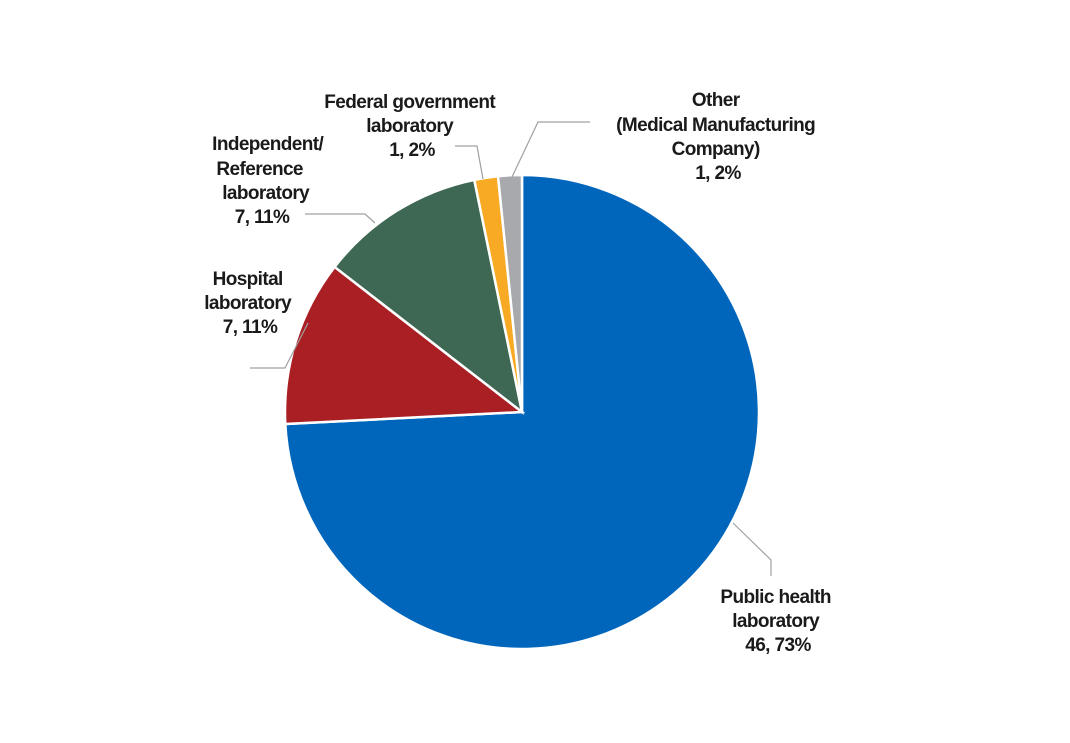 The height and width of the screenshot is (743, 1070). What do you see at coordinates (412, 126) in the screenshot?
I see `data-label-federal: Federal government laboratory 1, 2%` at bounding box center [412, 126].